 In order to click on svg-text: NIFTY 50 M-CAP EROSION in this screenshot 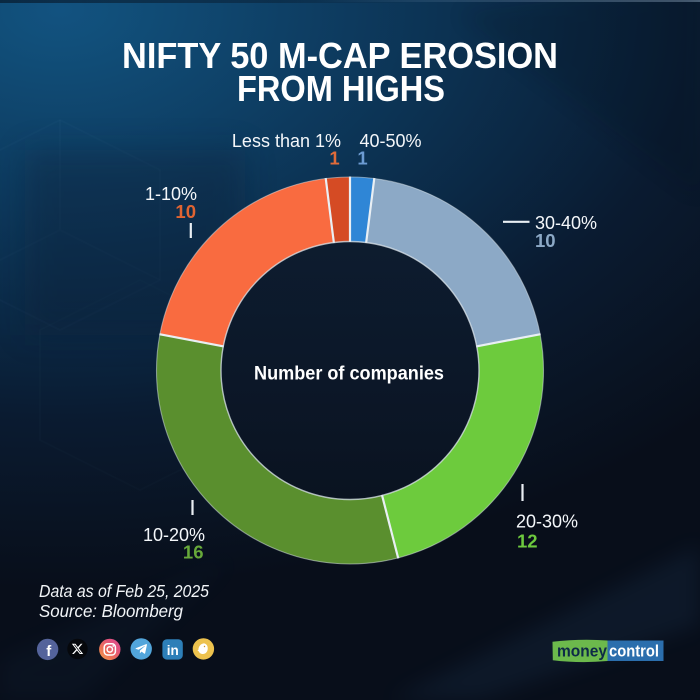, I will do `click(340, 55)`.